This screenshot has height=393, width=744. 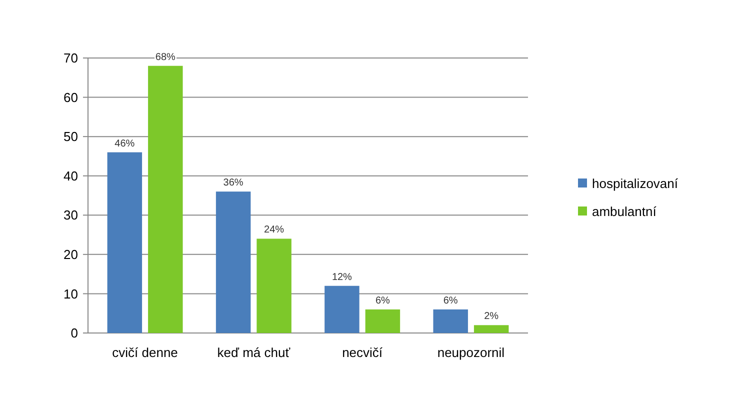 I want to click on y-tick-label: 60, so click(x=71, y=97).